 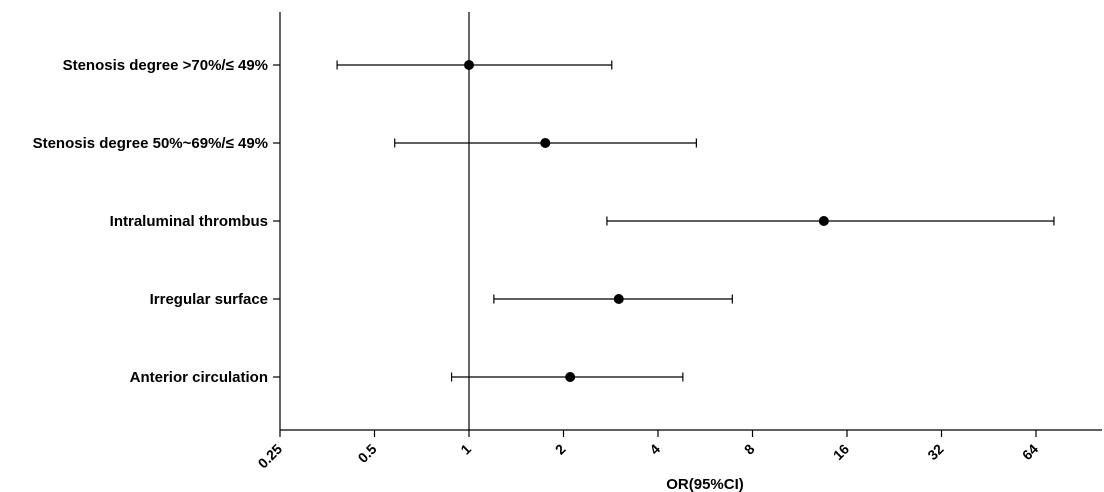 What do you see at coordinates (338, 65) in the screenshot?
I see `forest-row: Stenosis degree >70%/≤ 49%` at bounding box center [338, 65].